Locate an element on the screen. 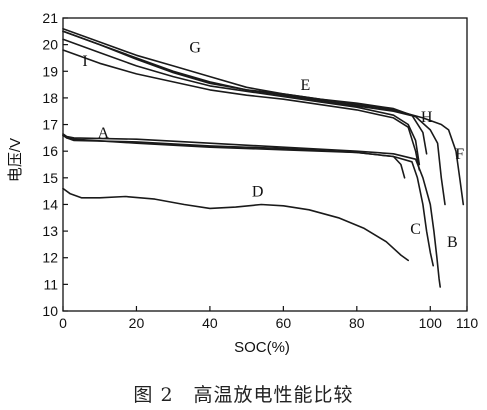 Image resolution: width=487 pixels, height=410 pixels. x-tick-label: 80 is located at coordinates (357, 323).